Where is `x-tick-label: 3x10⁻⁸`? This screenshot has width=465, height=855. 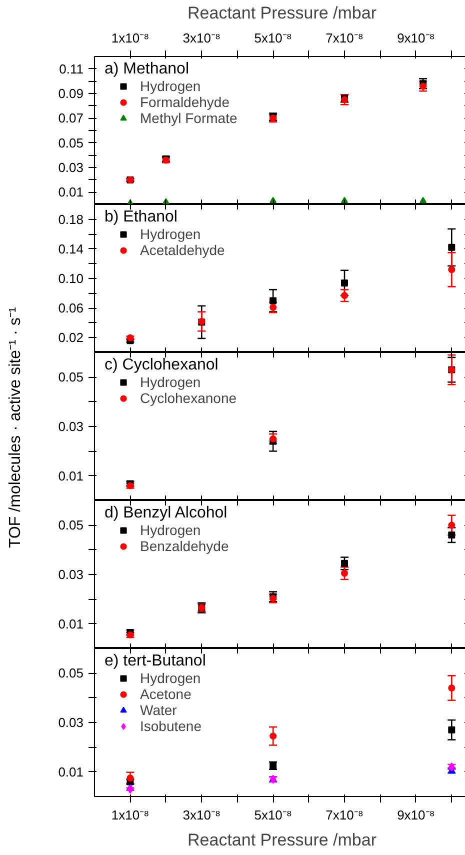 x-tick-label: 3x10⁻⁸ is located at coordinates (201, 815).